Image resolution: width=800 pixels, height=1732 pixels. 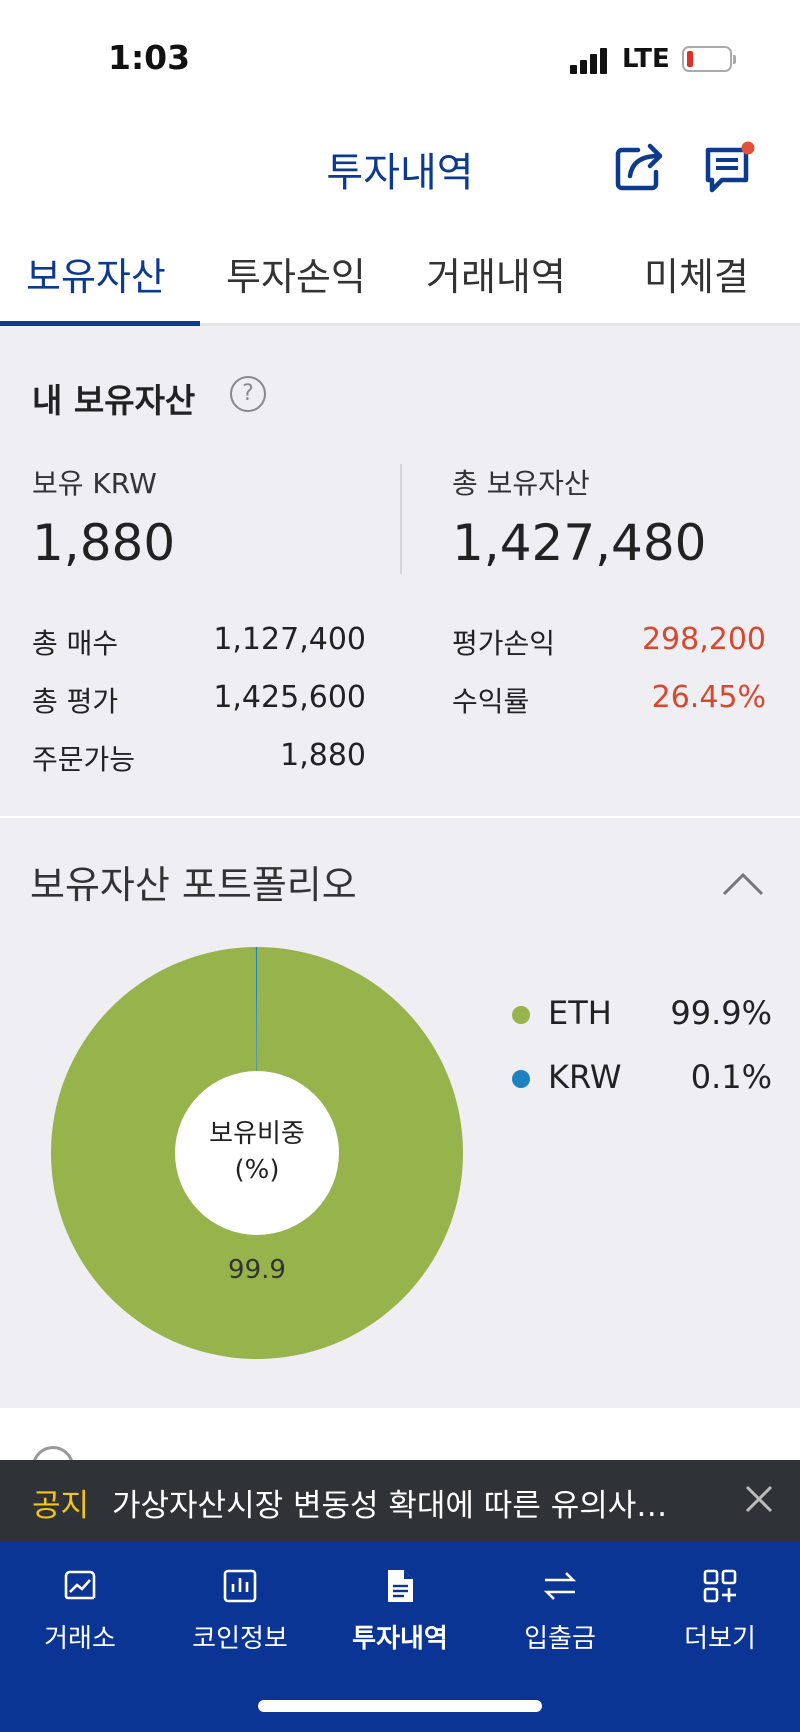 I want to click on network-type: LTE, so click(x=646, y=59).